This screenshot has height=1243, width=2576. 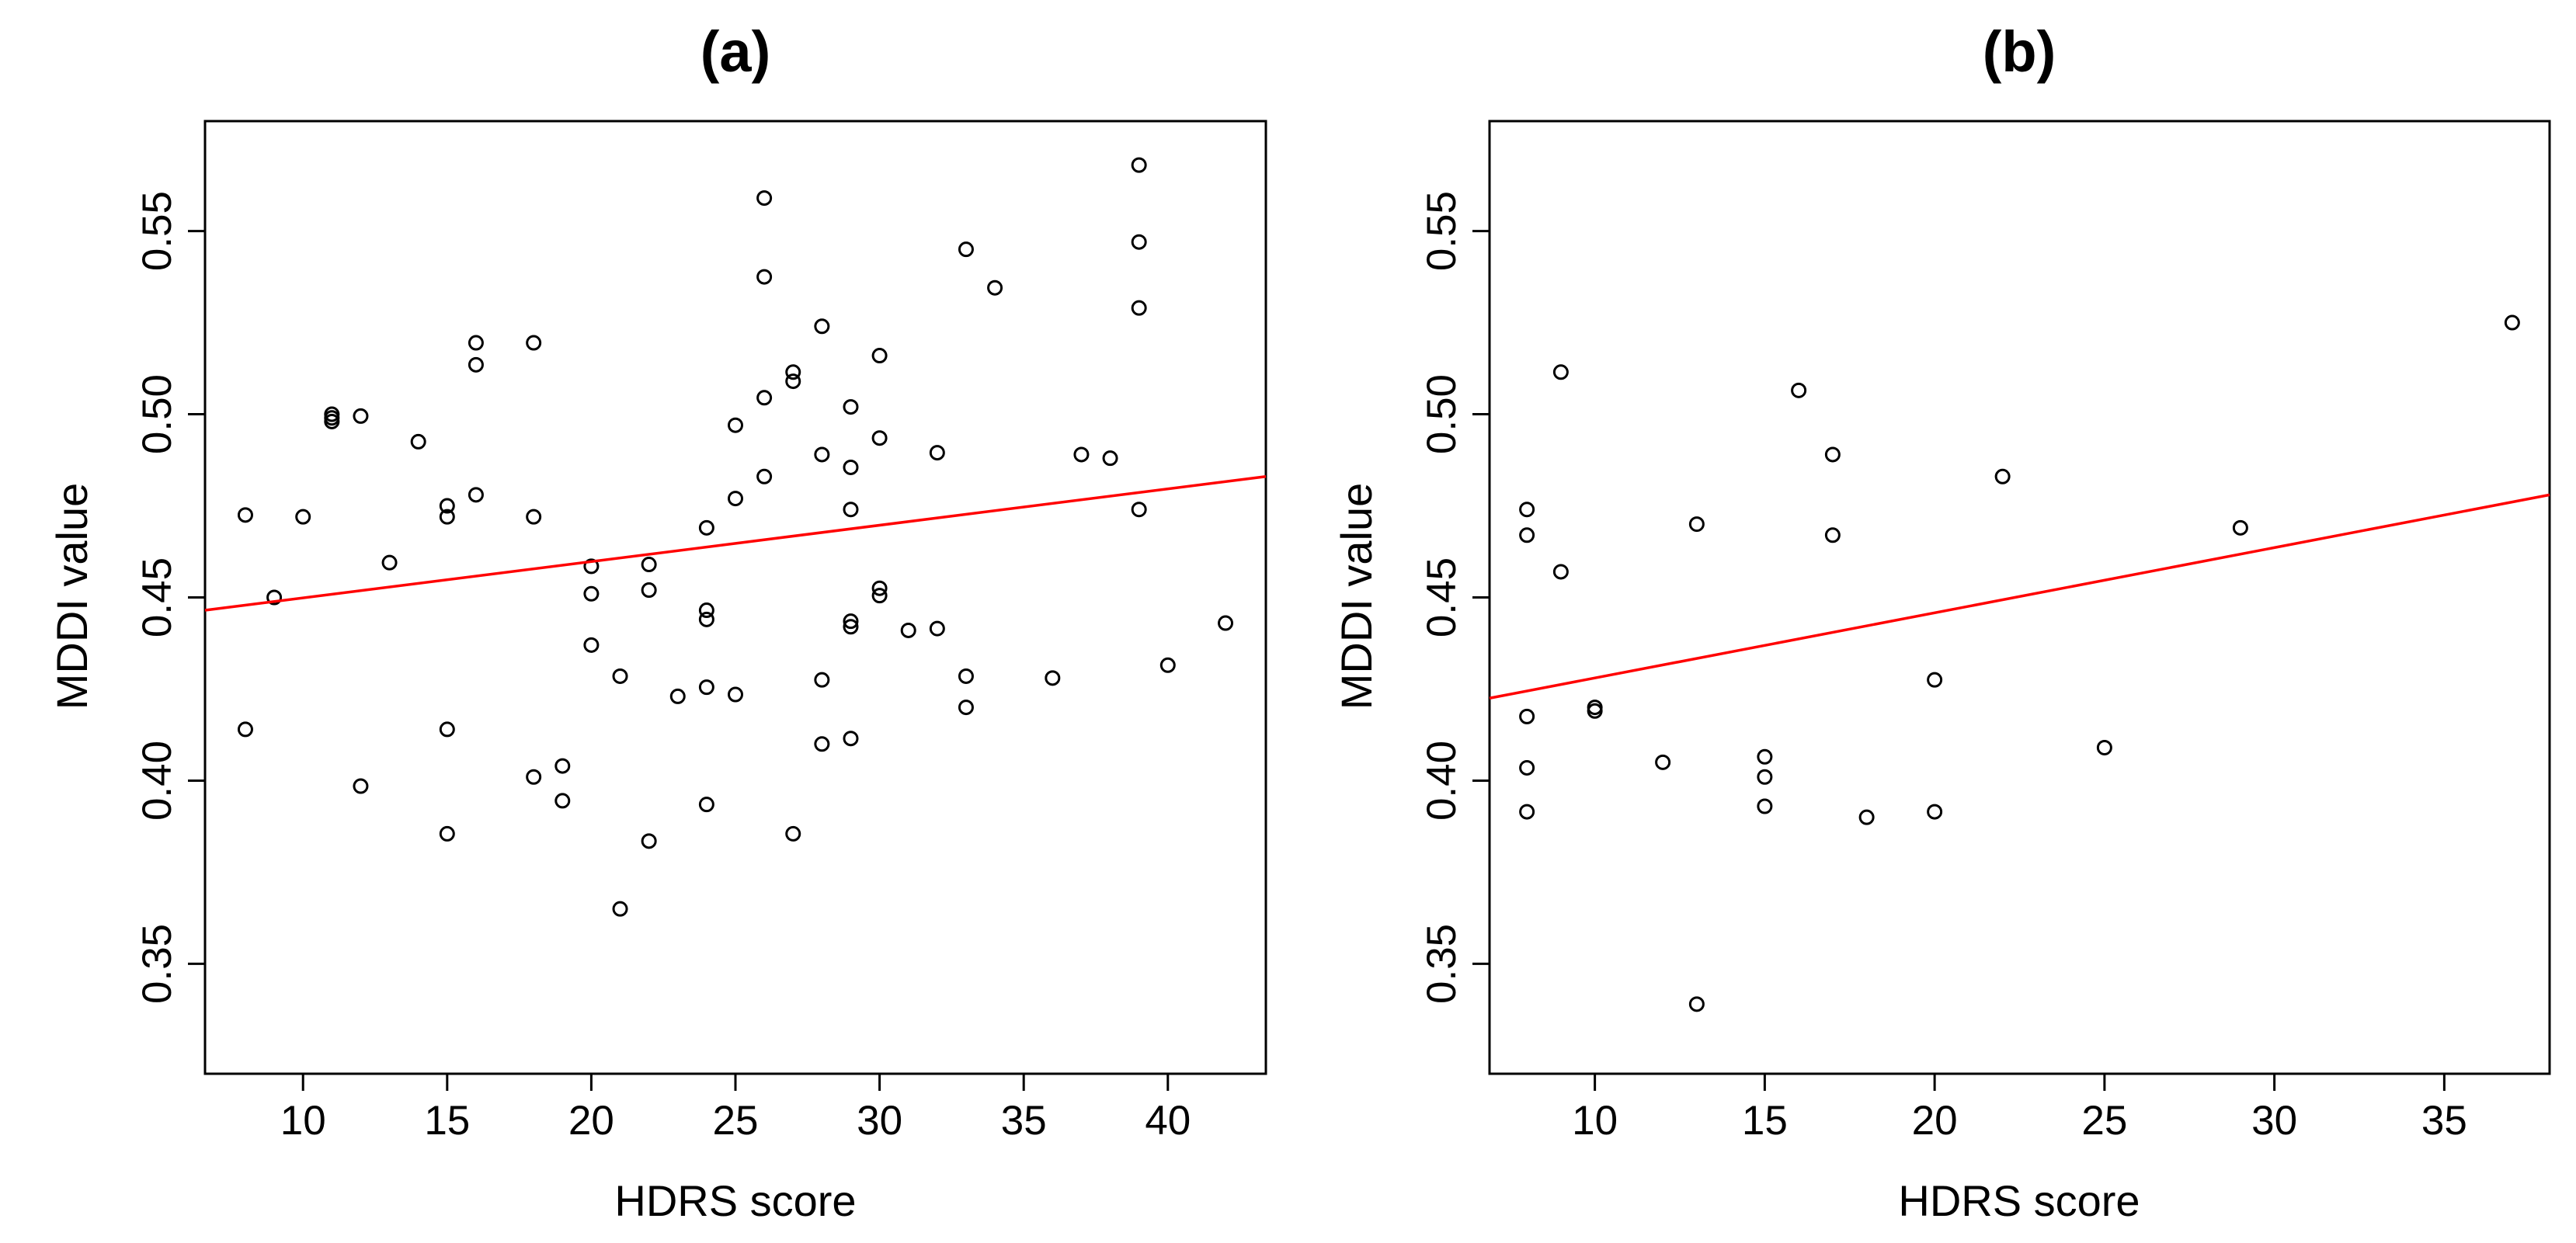 What do you see at coordinates (303, 1121) in the screenshot?
I see `panel-a-x-tick-label: 10` at bounding box center [303, 1121].